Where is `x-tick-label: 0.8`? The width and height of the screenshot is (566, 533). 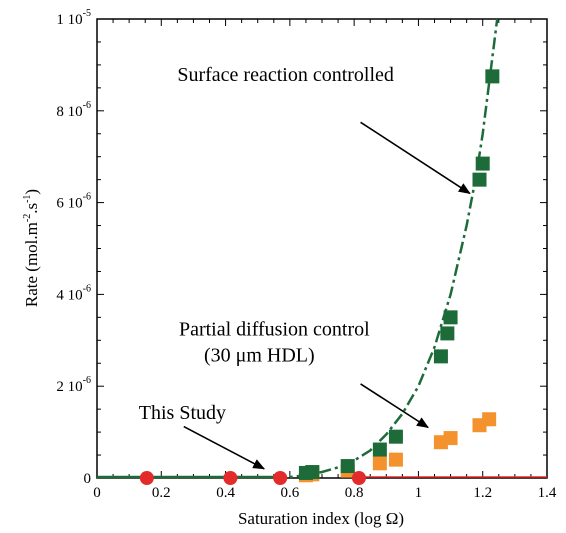 x-tick-label: 0.8 is located at coordinates (354, 493).